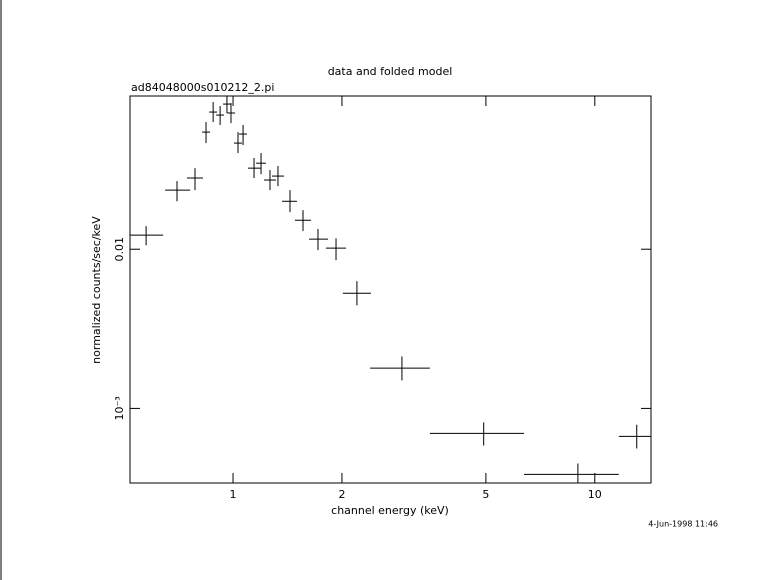 Image resolution: width=781 pixels, height=580 pixels. Describe the element at coordinates (390, 510) in the screenshot. I see `x-axis-label: channel energy (keV)` at that location.